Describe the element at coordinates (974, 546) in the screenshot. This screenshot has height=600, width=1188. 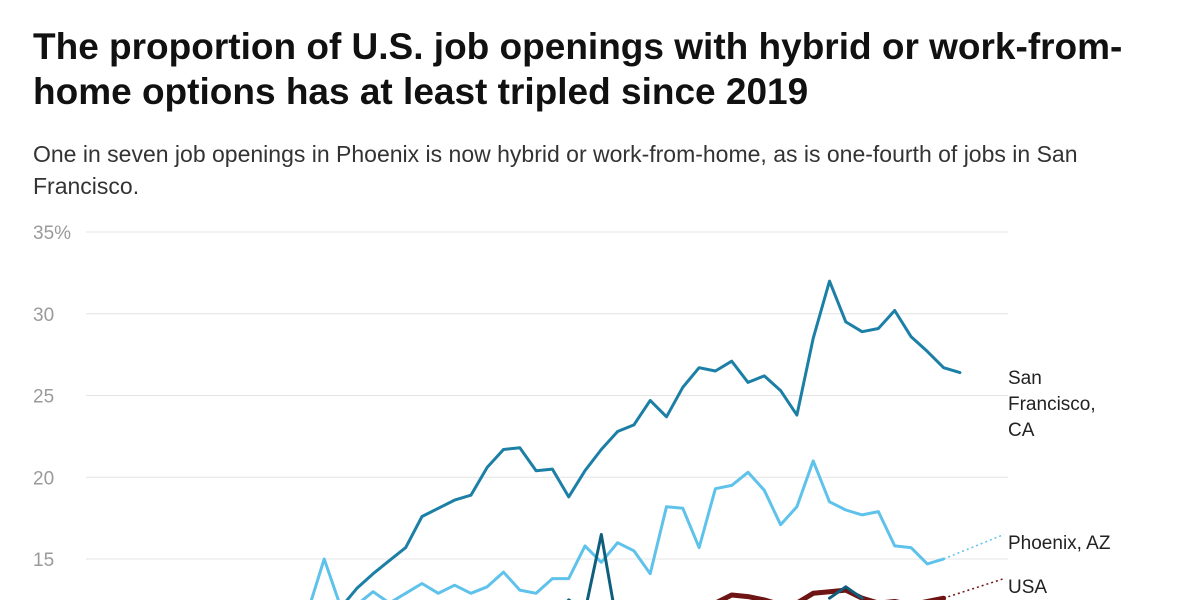
I see `phoenix-label-connector` at that location.